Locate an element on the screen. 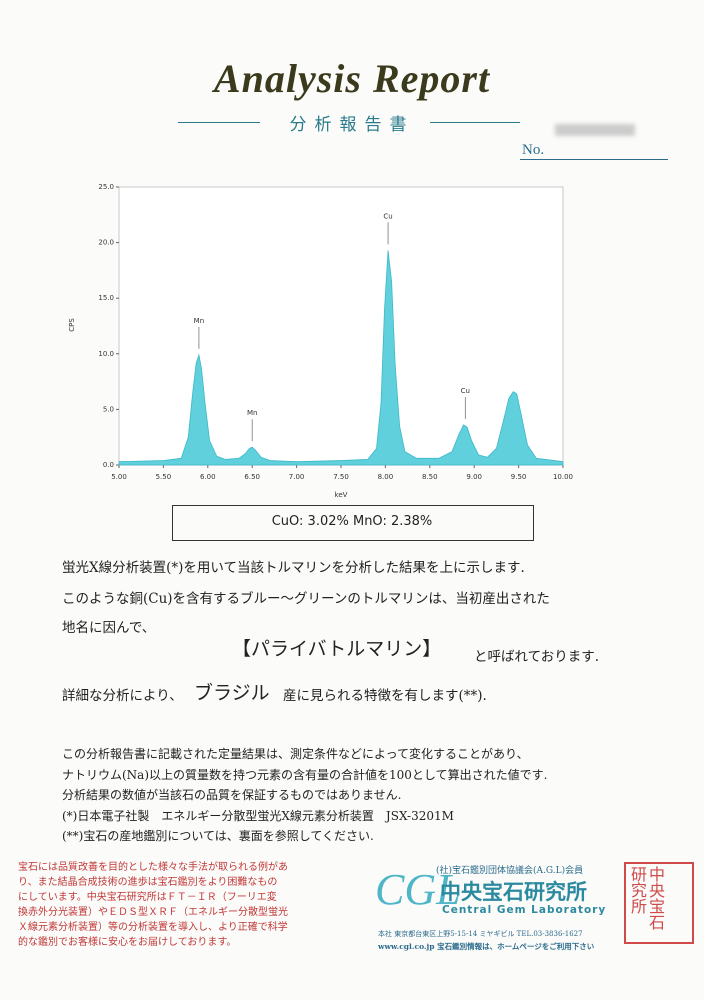  origin: ブラジル is located at coordinates (232, 693).